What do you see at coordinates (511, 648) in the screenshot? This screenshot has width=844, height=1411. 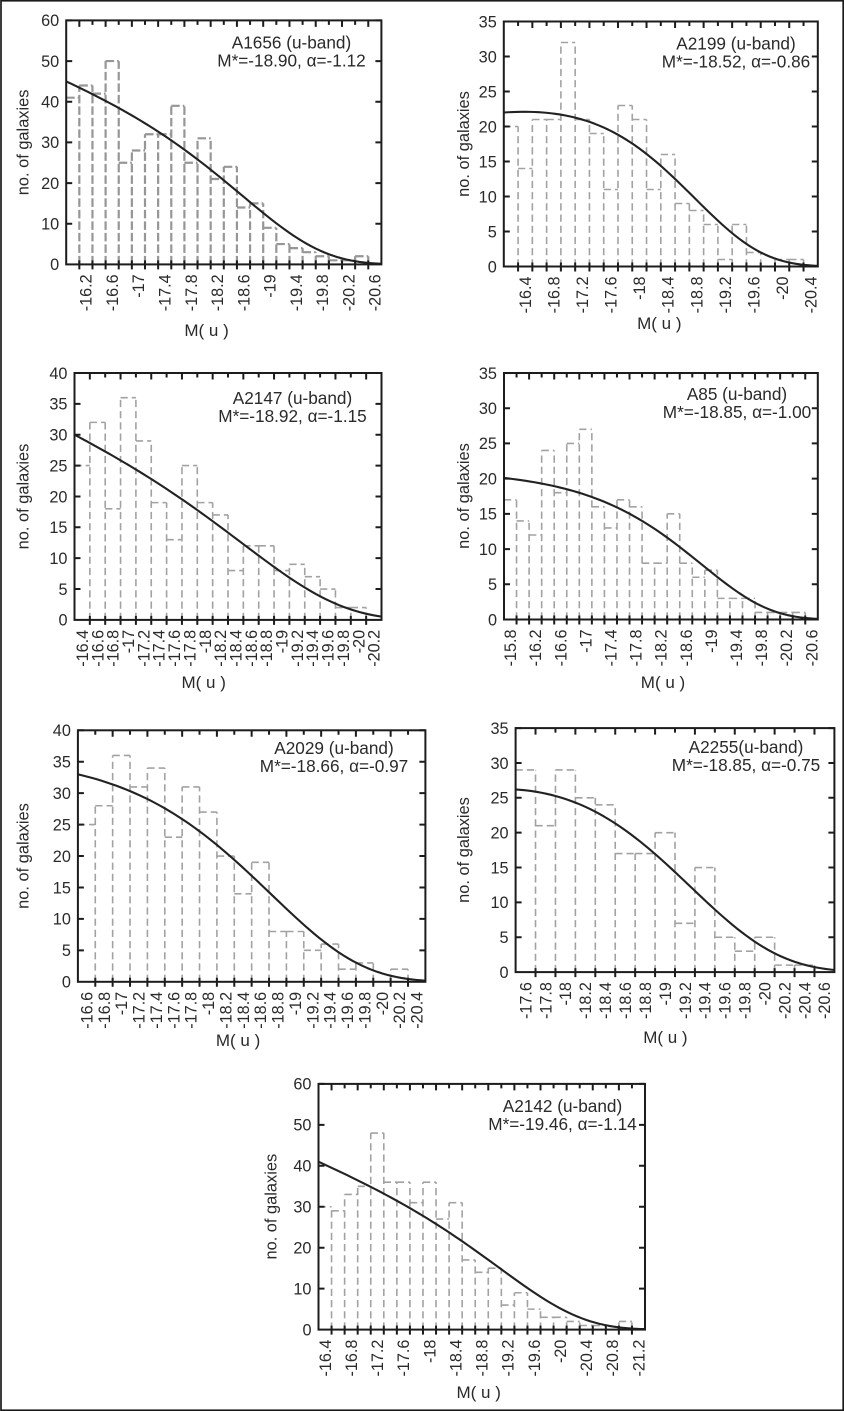 I see `svg-text: -15.8` at bounding box center [511, 648].